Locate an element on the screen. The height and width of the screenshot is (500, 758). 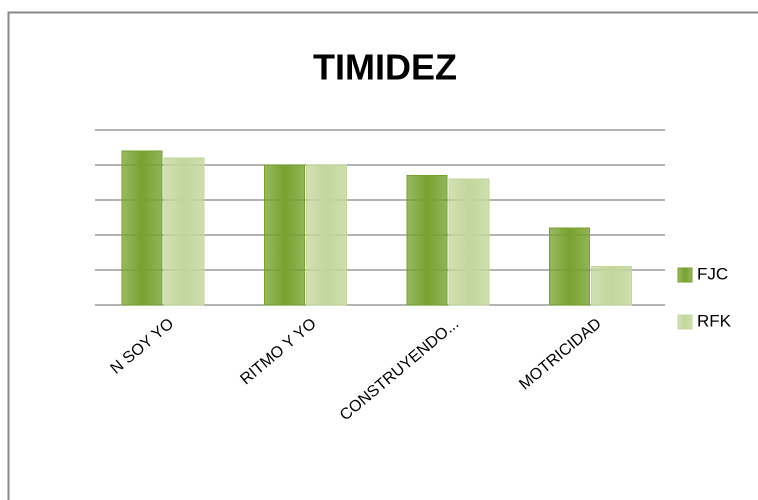
legend-label: RFK is located at coordinates (714, 320).